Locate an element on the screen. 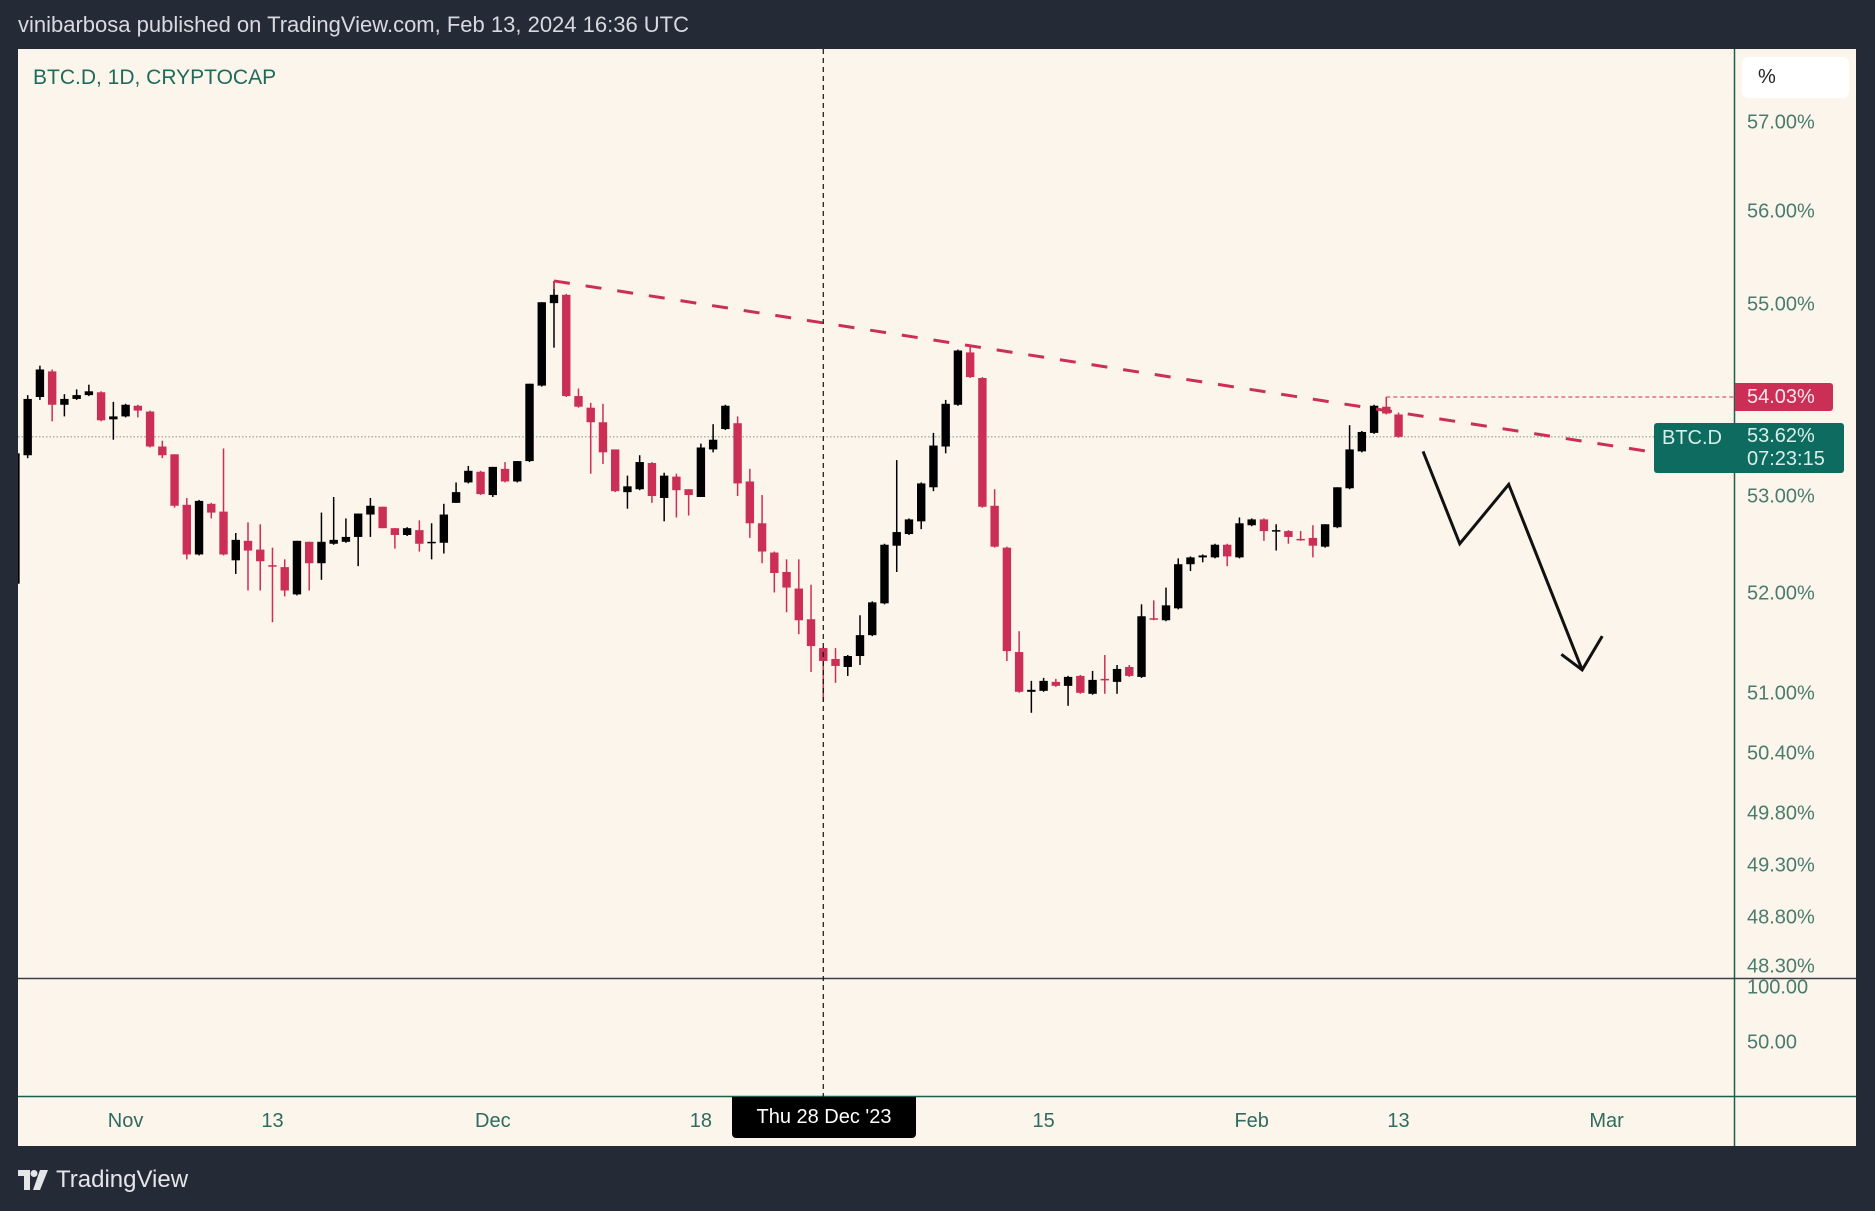  symbol-legend: BTC.D, 1D, CRYPTOCAP is located at coordinates (155, 77).